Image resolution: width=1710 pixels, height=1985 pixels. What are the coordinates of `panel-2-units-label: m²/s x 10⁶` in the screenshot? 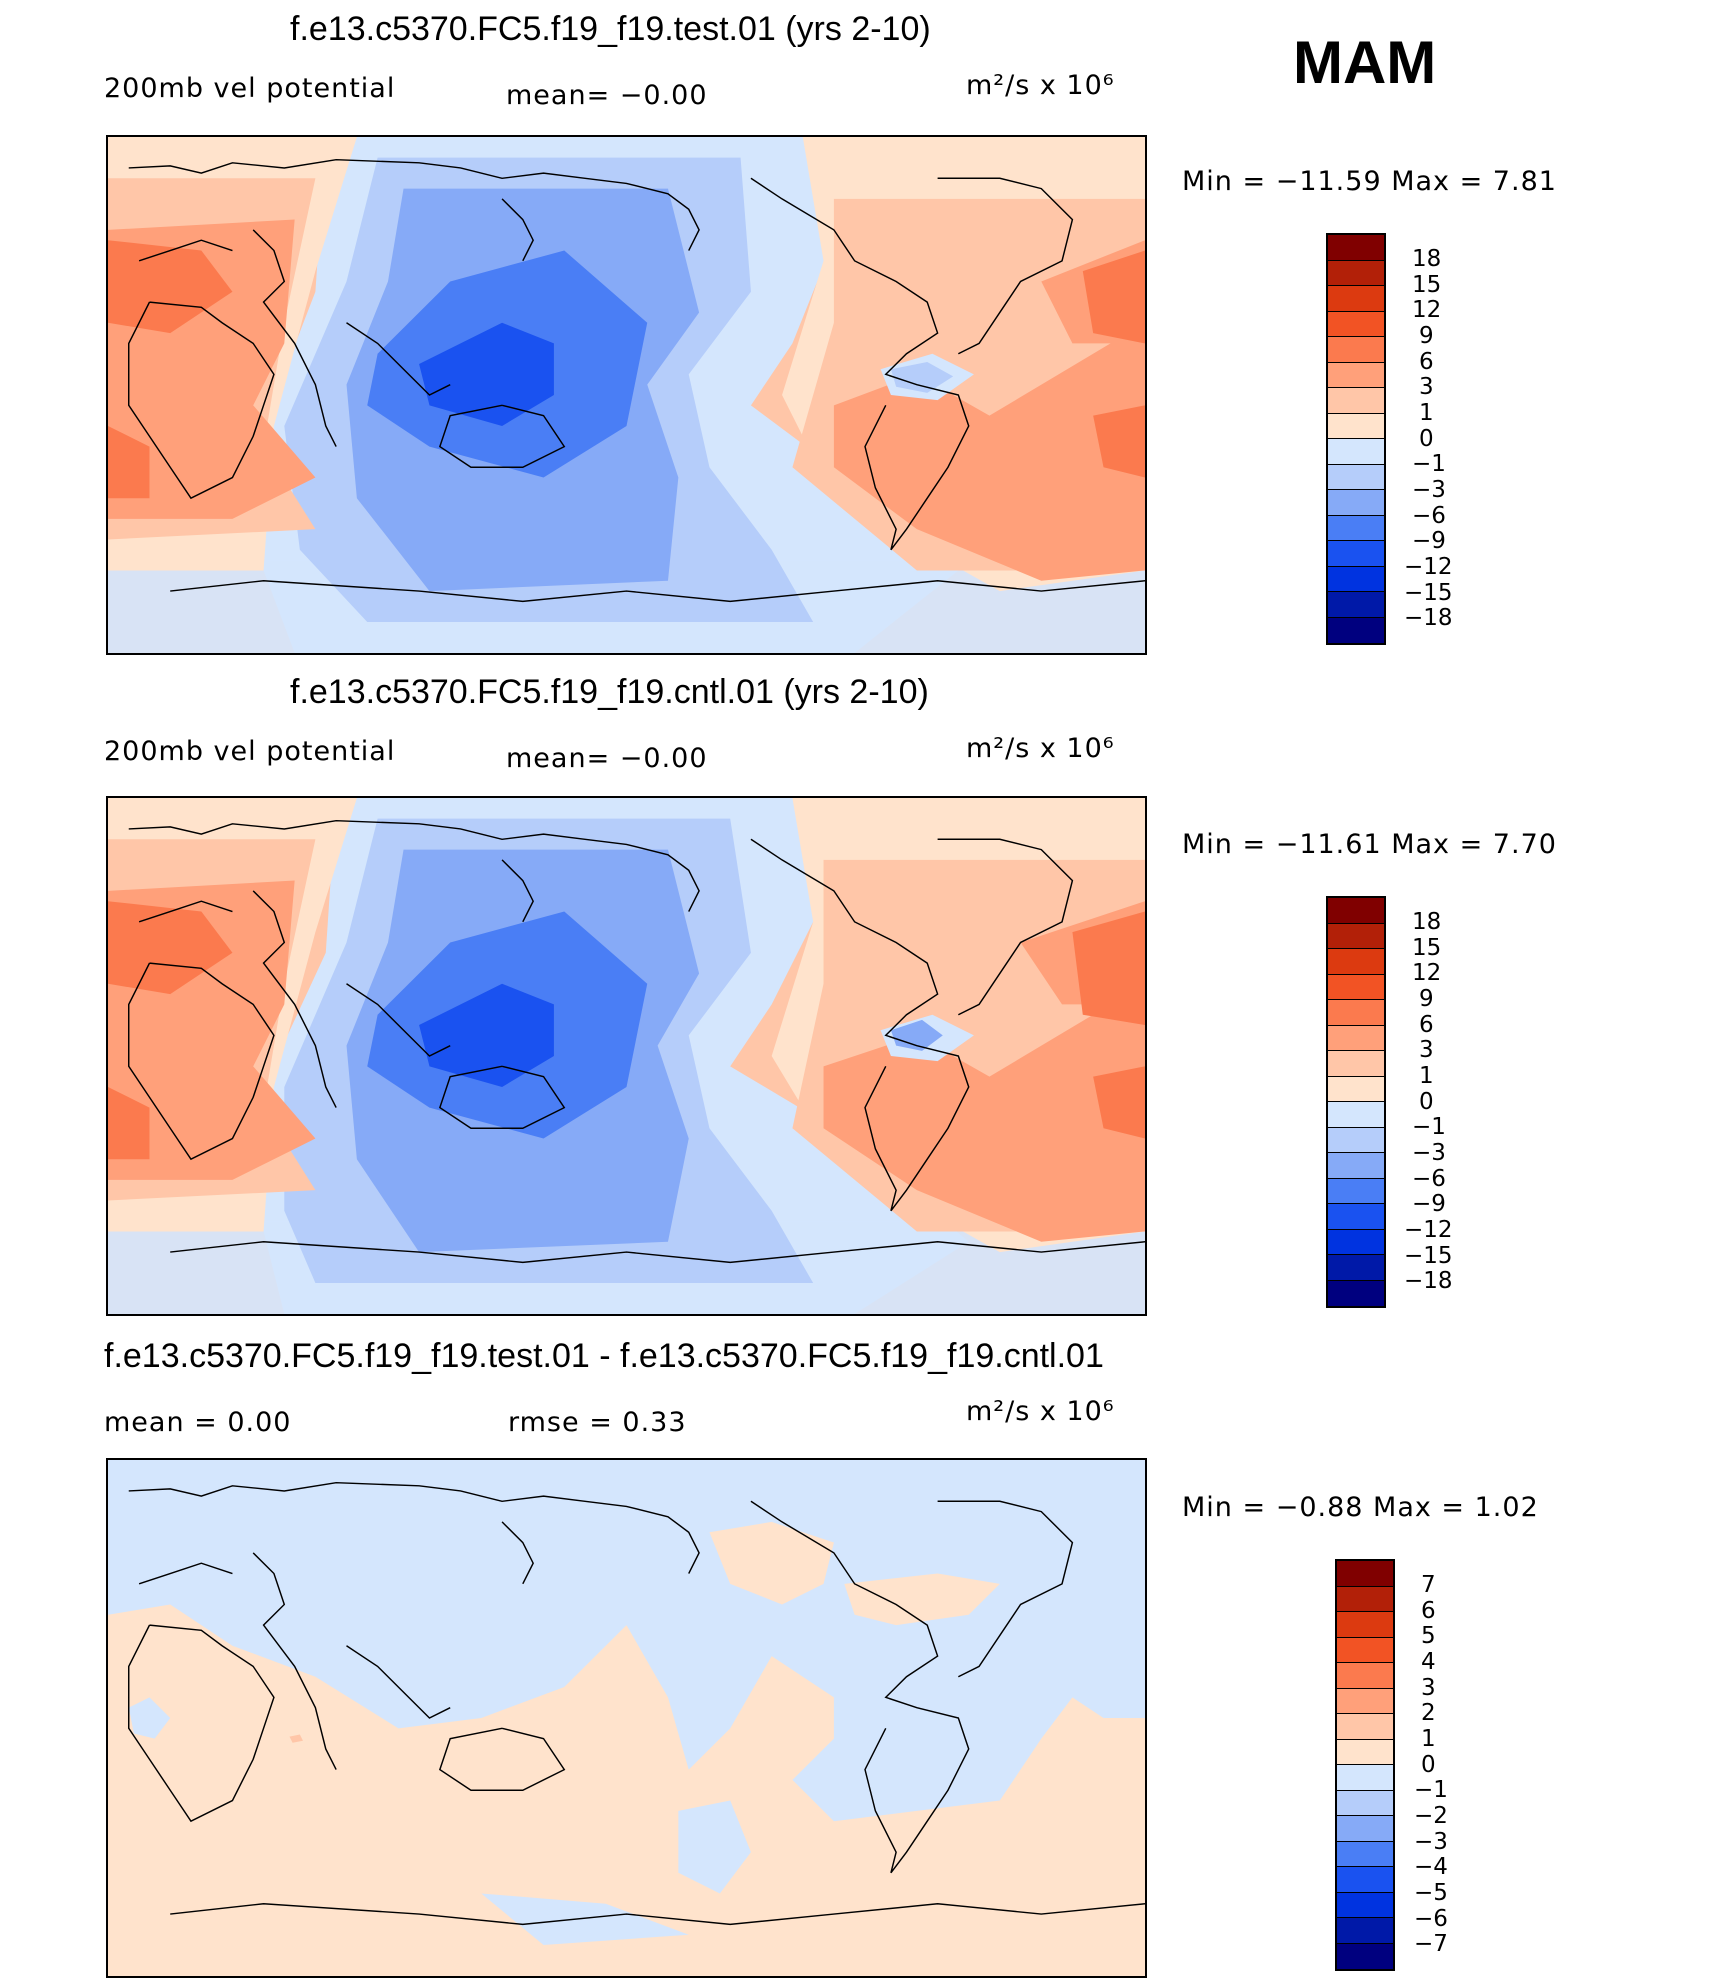 It's located at (1040, 748).